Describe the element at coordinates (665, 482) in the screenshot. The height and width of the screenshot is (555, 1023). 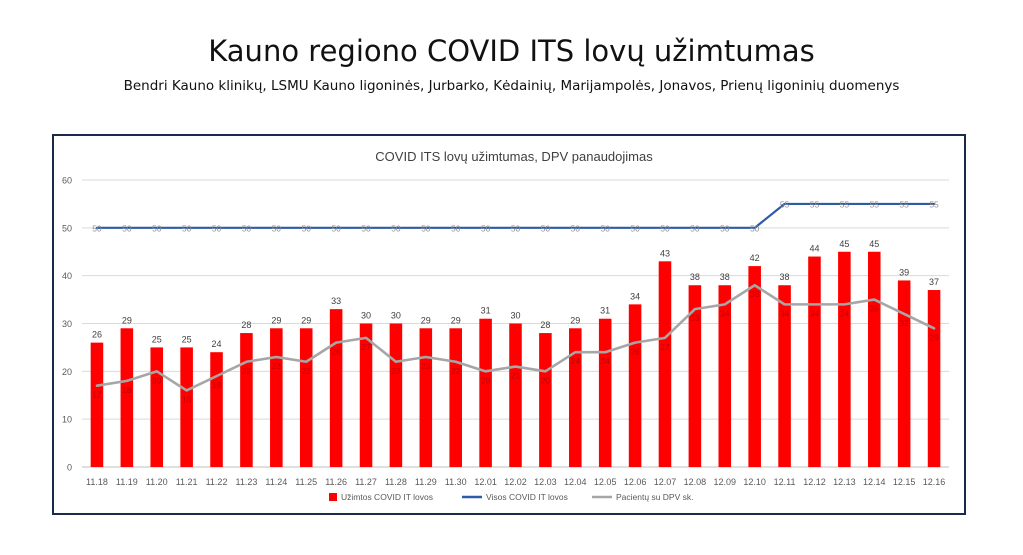
I see `x-tick-label: 12.07` at that location.